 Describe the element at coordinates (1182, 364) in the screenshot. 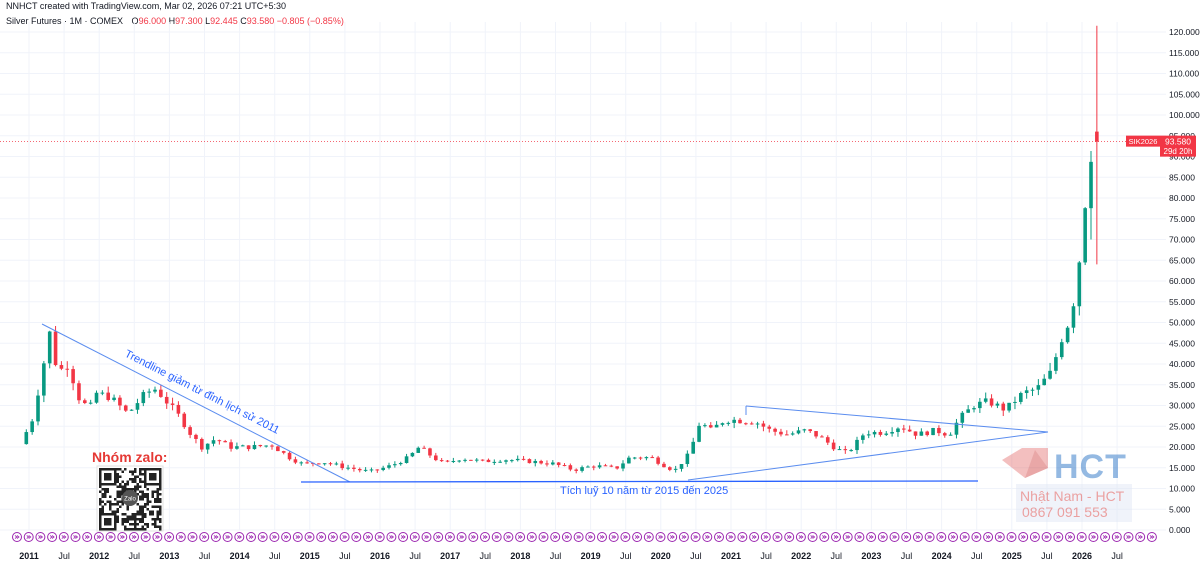

I see `y-tick-label: 40.000` at that location.